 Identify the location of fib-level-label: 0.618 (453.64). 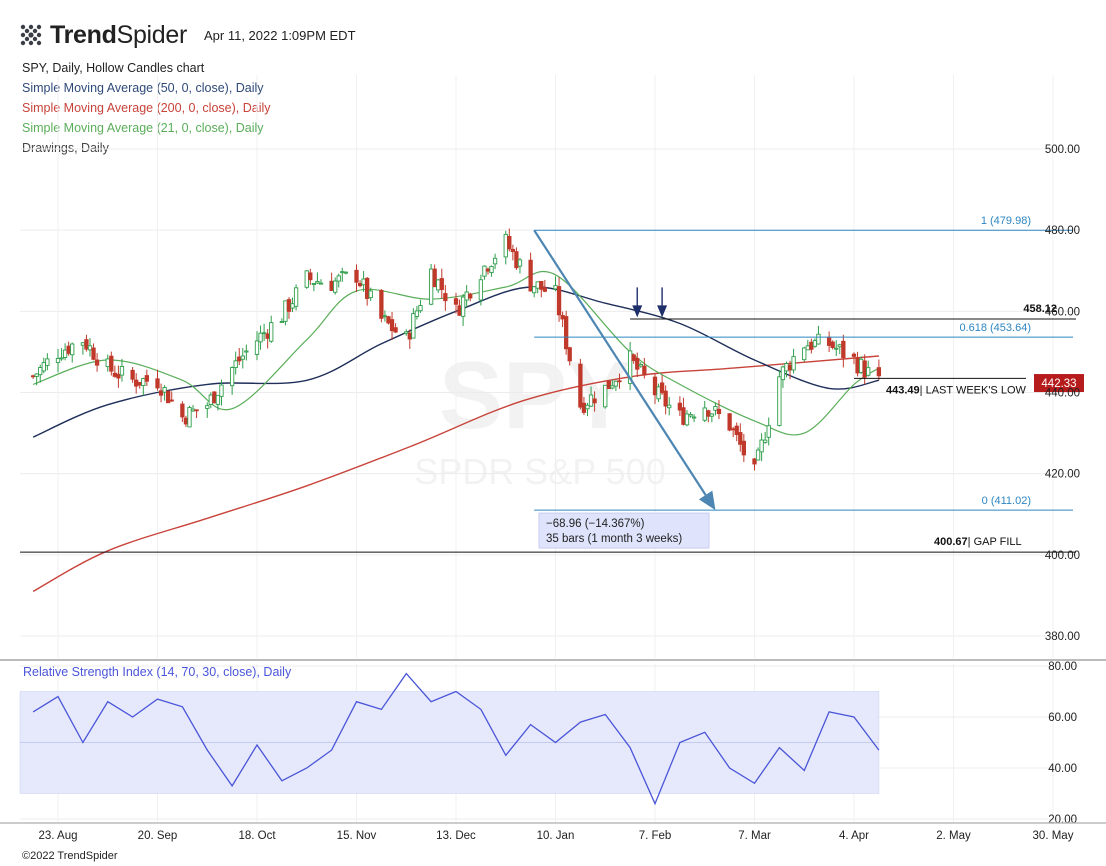
(995, 328).